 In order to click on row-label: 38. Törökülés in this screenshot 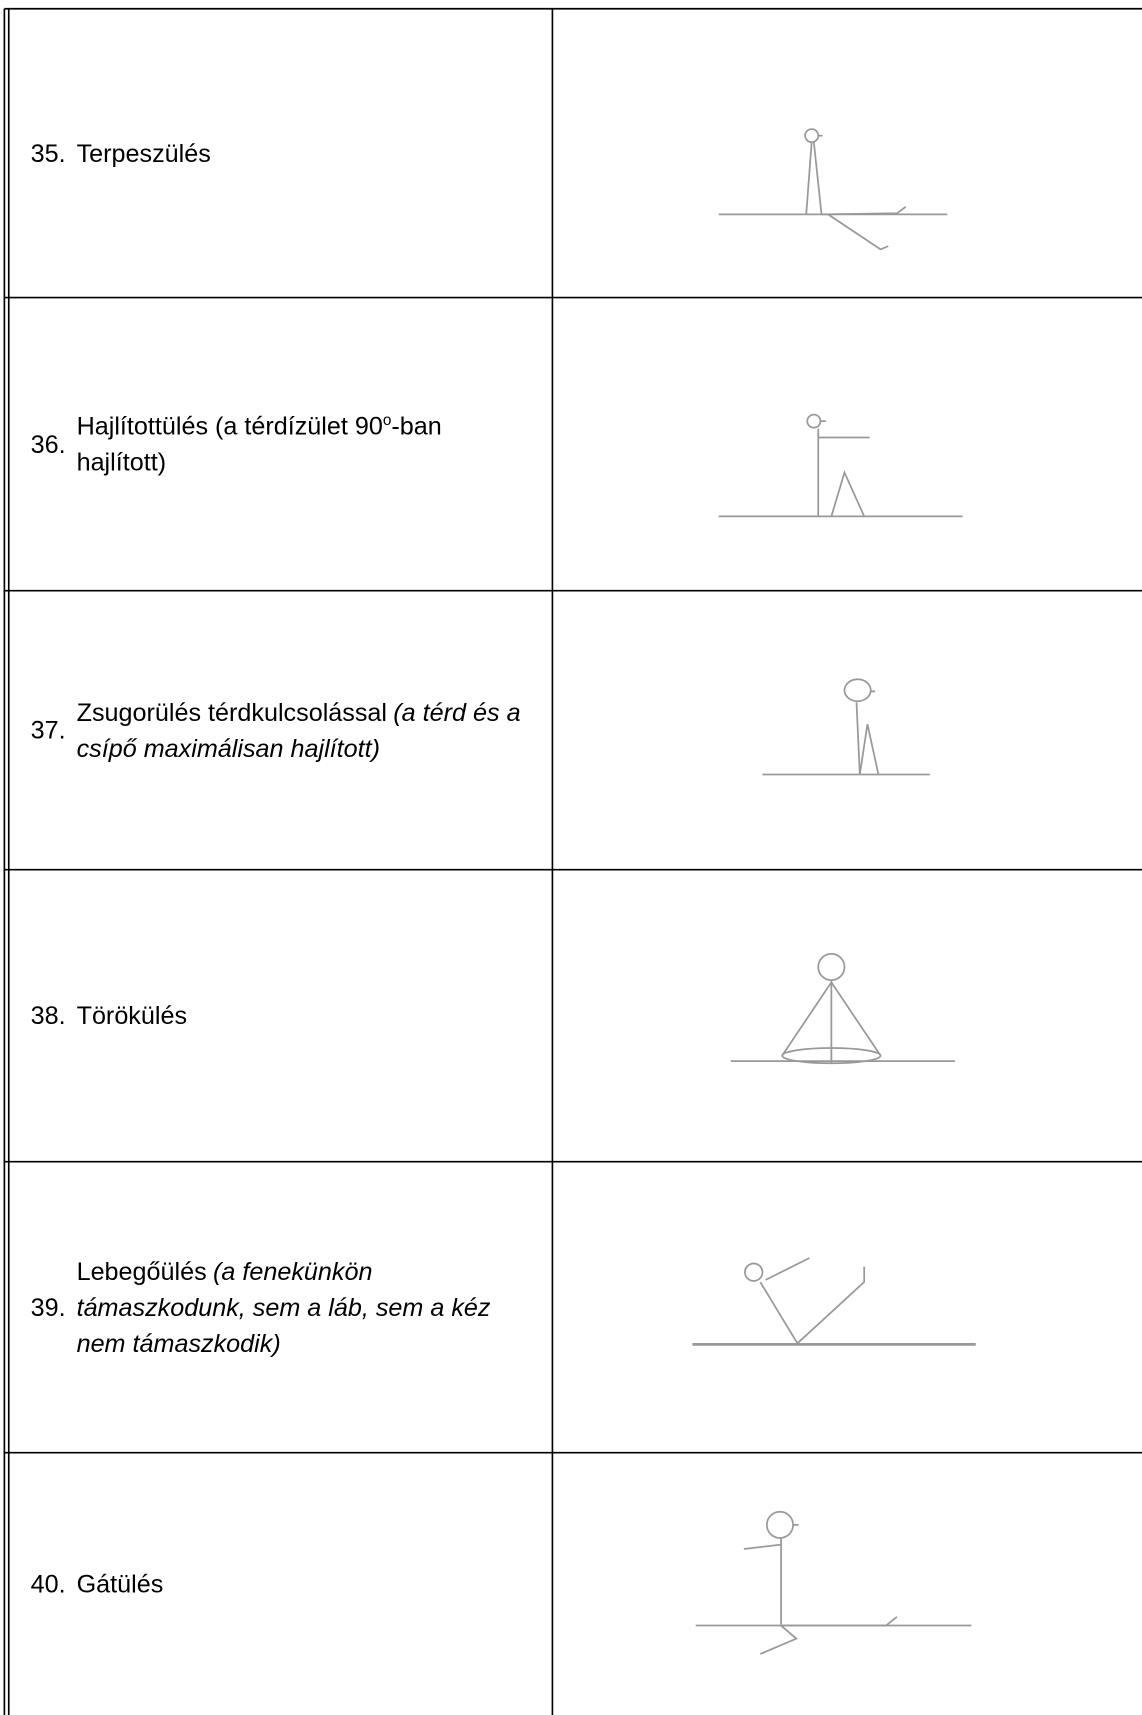, I will do `click(280, 1016)`.